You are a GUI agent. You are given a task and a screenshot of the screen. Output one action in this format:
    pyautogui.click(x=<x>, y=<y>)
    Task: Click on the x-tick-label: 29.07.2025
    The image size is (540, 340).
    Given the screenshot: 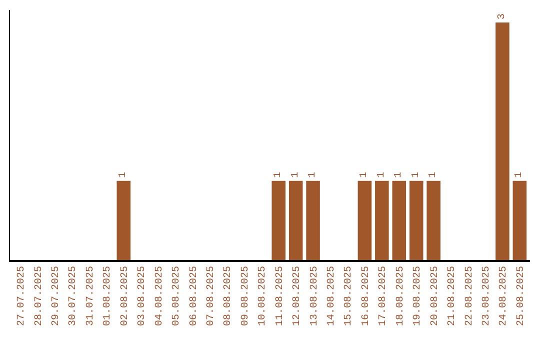 What is the action you would take?
    pyautogui.click(x=56, y=296)
    